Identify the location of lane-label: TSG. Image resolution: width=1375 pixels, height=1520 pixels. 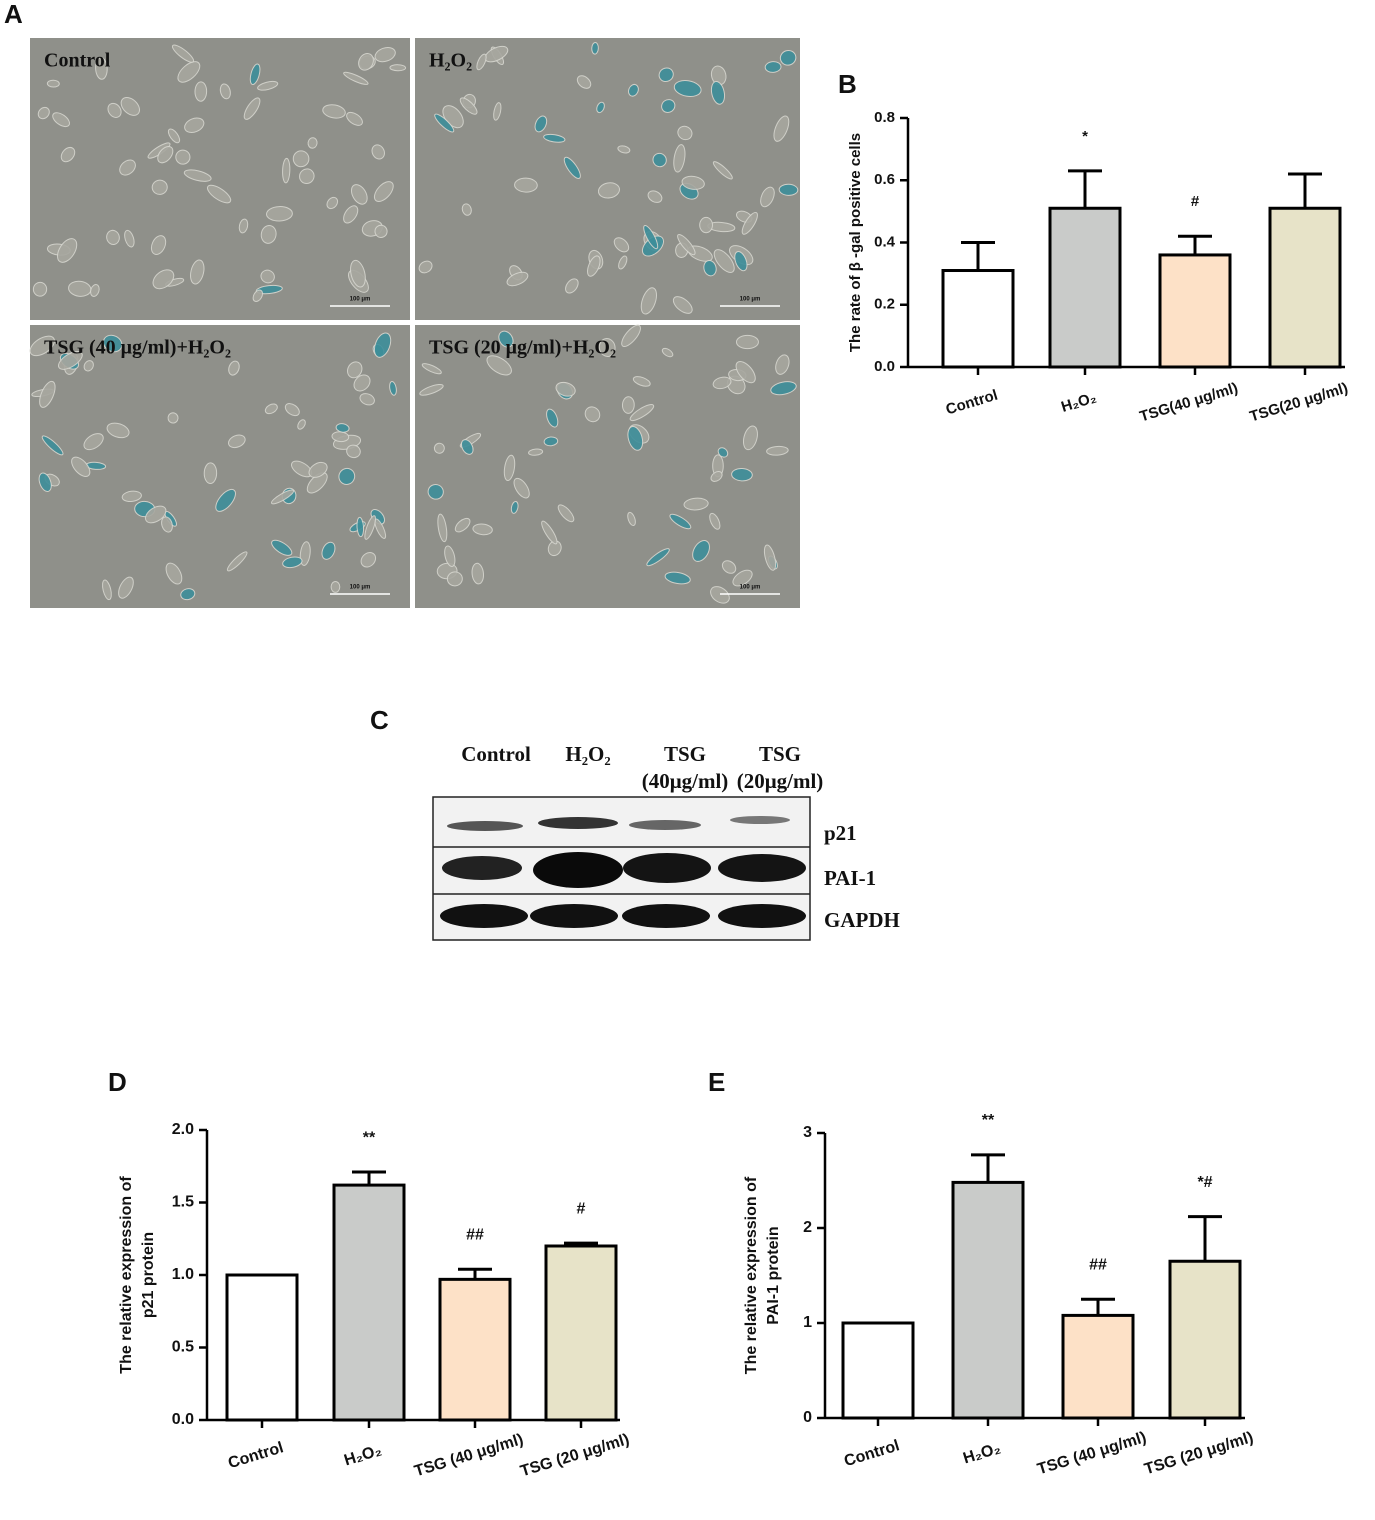
(780, 754).